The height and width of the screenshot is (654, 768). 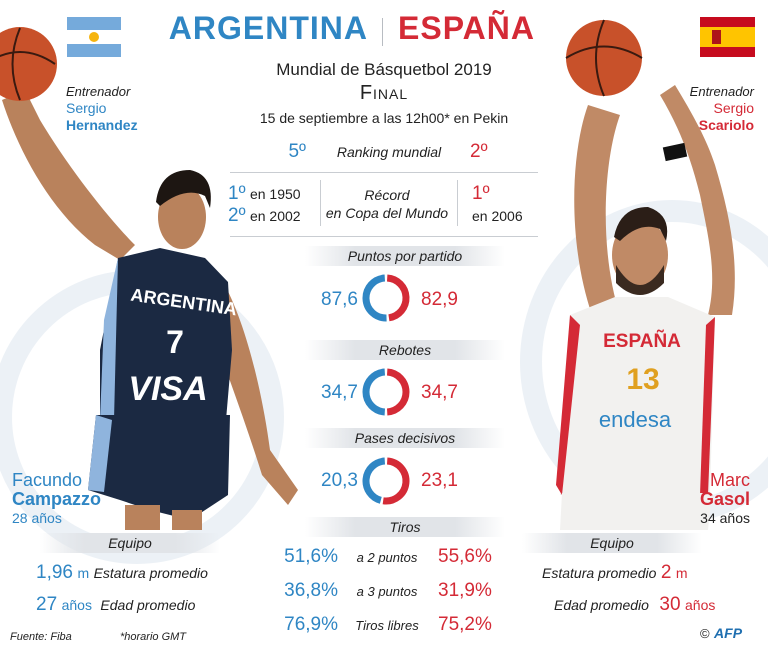 What do you see at coordinates (635, 419) in the screenshot?
I see `jersey-right-sponsor: endesa` at bounding box center [635, 419].